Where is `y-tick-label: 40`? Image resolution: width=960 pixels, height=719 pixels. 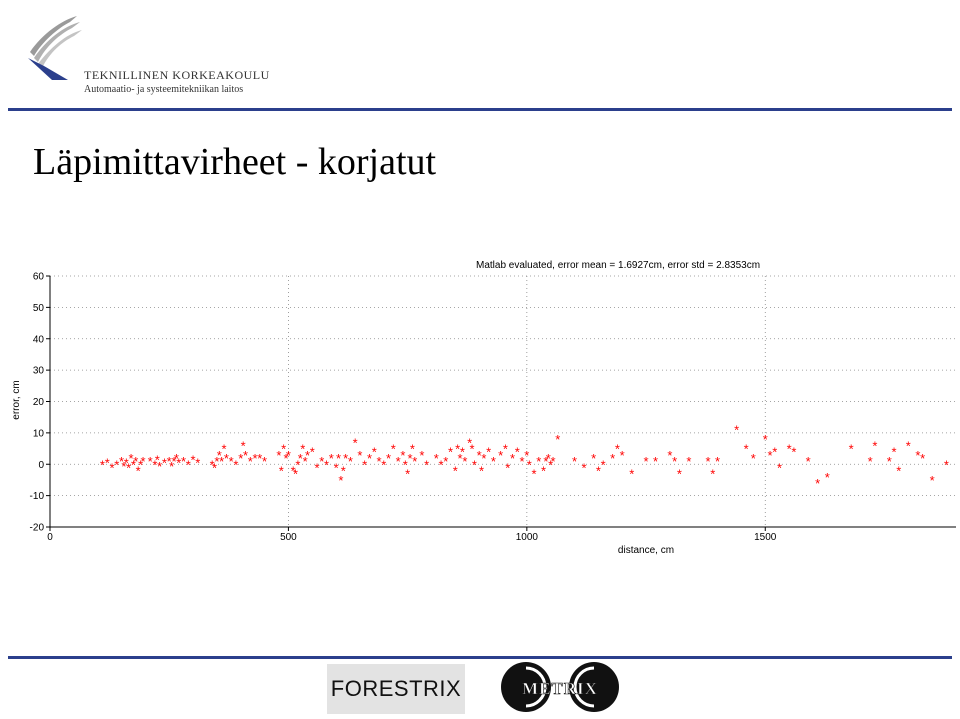 y-tick-label: 40 is located at coordinates (39, 339).